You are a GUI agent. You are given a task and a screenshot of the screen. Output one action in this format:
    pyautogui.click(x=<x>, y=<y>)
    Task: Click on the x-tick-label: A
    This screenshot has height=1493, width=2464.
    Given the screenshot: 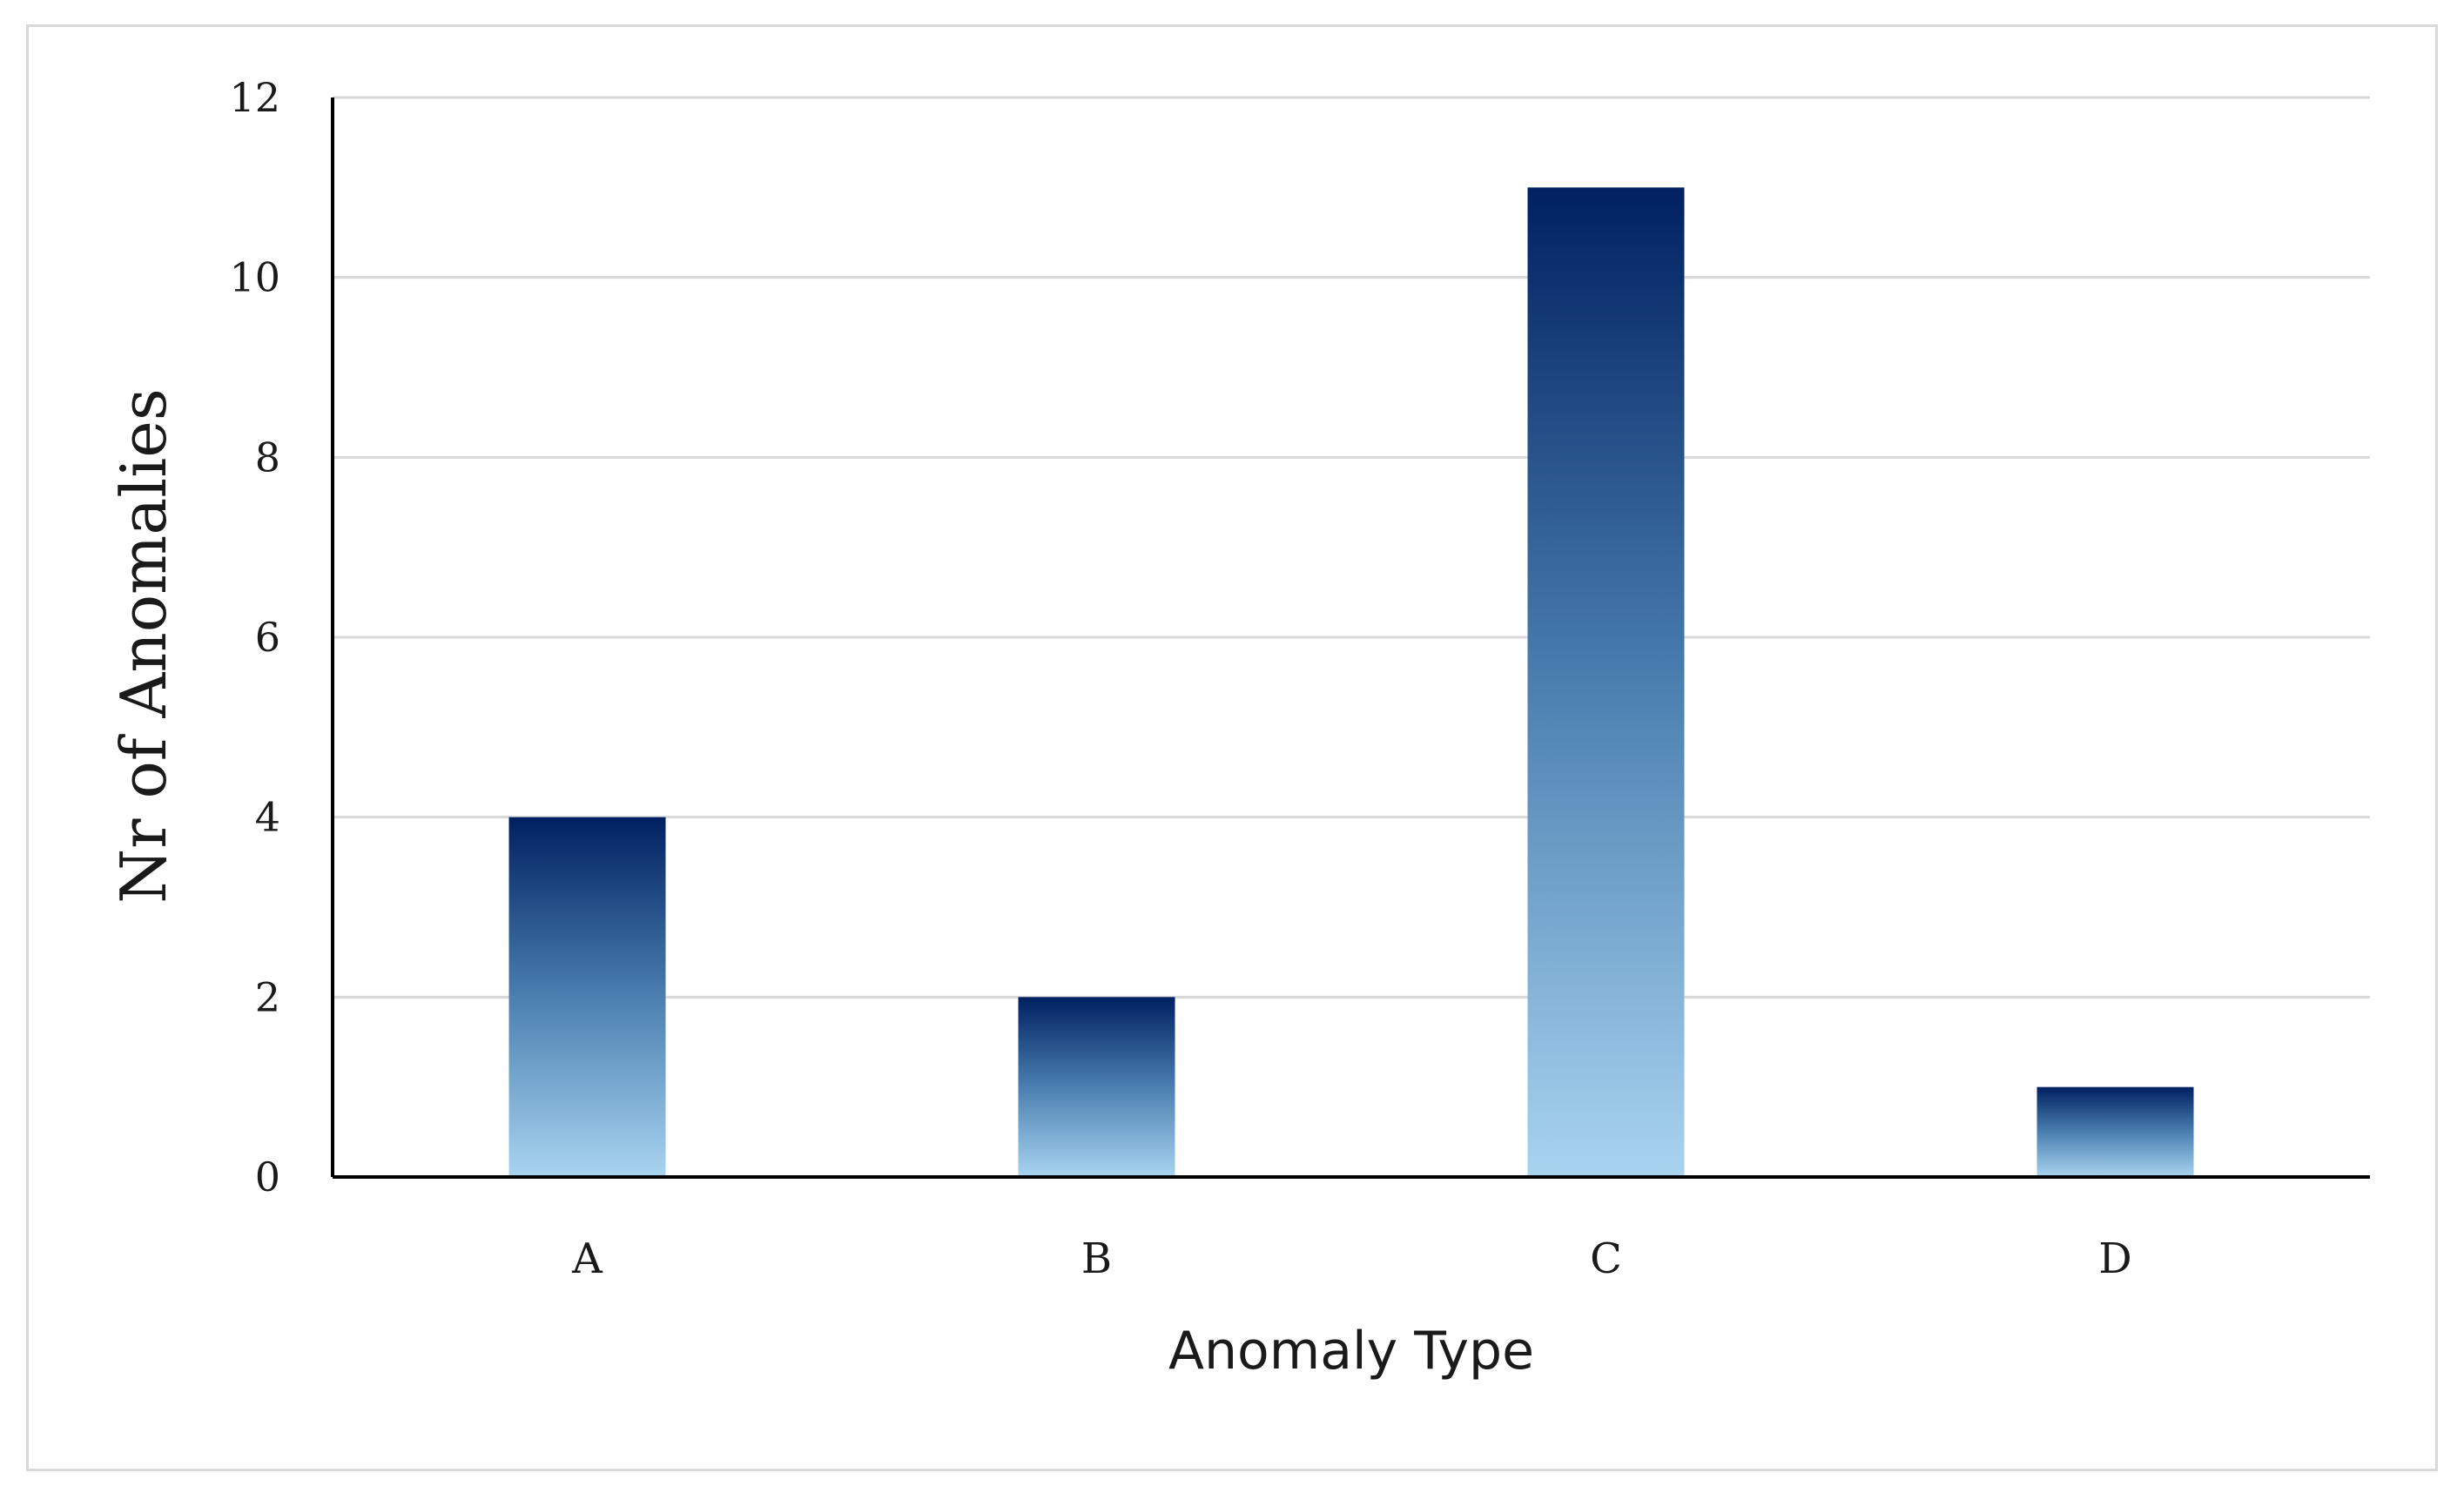 What is the action you would take?
    pyautogui.click(x=587, y=1258)
    